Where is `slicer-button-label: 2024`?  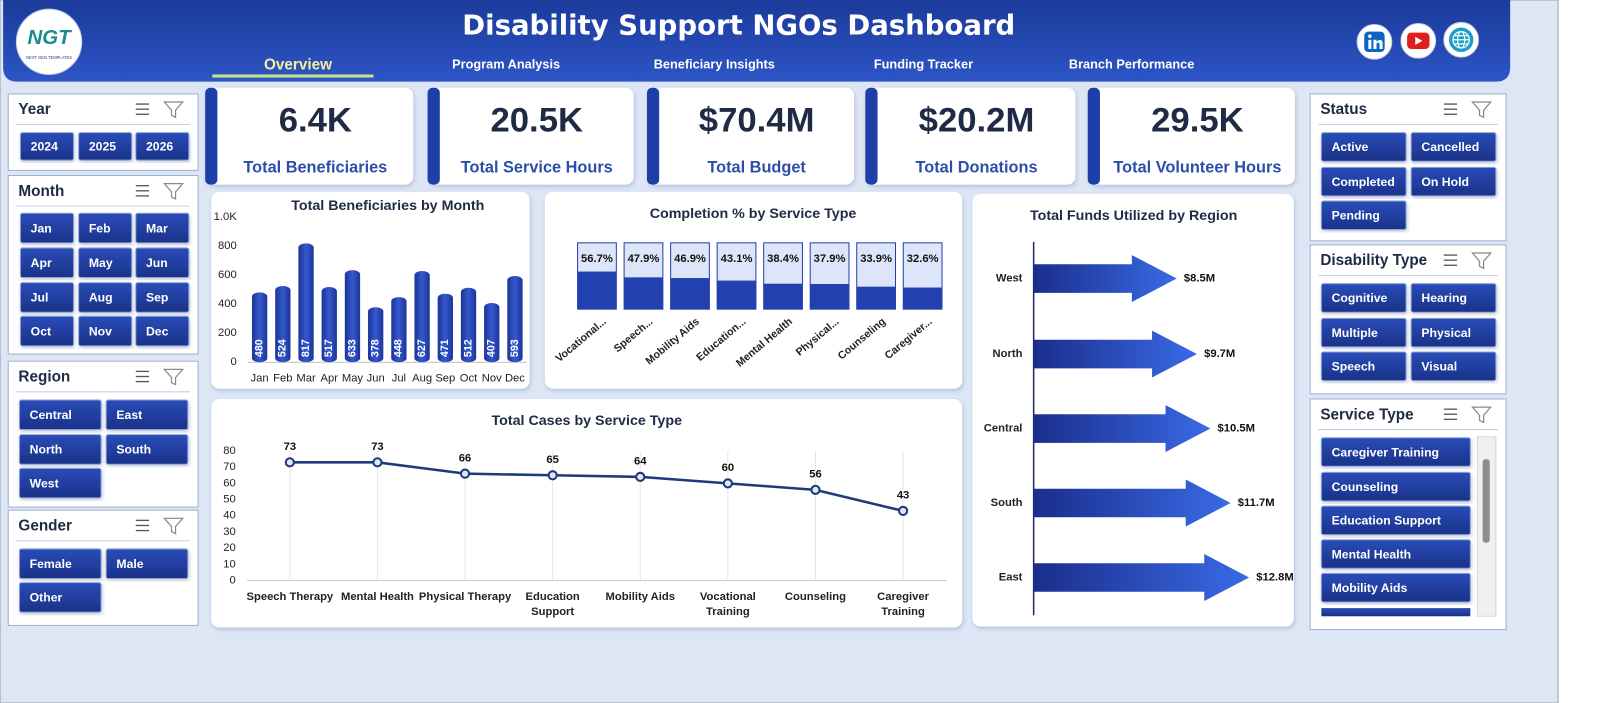 slicer-button-label: 2024 is located at coordinates (44, 147).